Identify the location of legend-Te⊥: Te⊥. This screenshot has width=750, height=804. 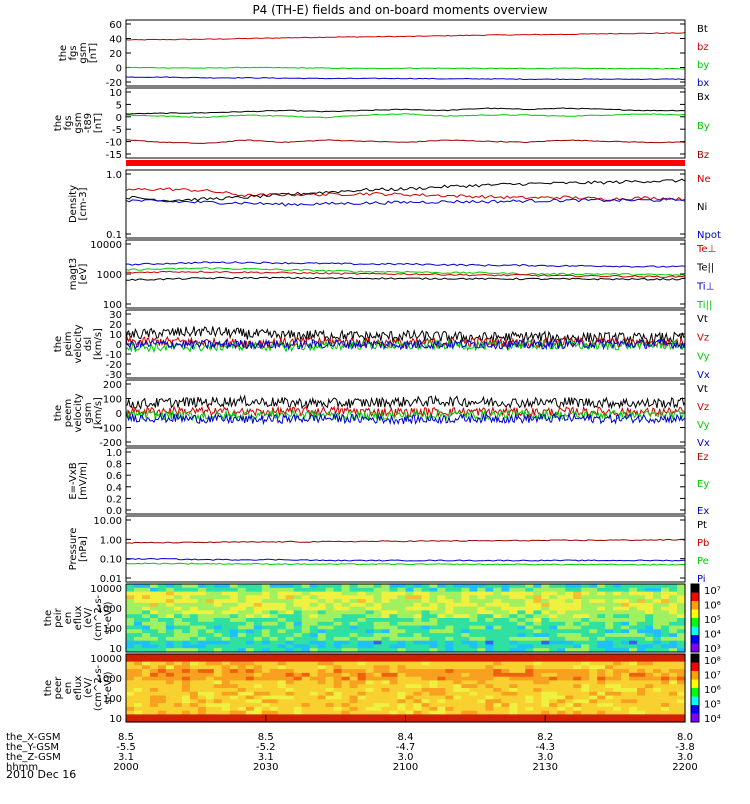
(706, 249).